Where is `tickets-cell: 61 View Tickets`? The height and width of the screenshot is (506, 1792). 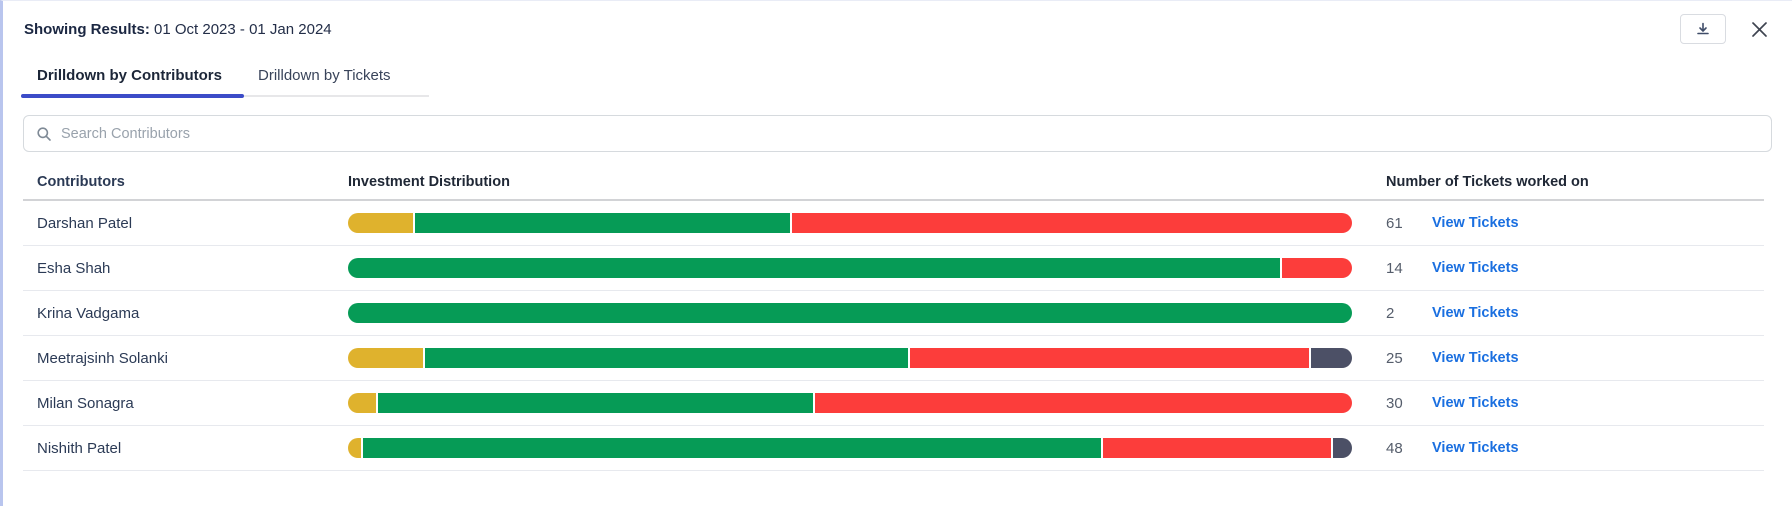 tickets-cell: 61 View Tickets is located at coordinates (1558, 223).